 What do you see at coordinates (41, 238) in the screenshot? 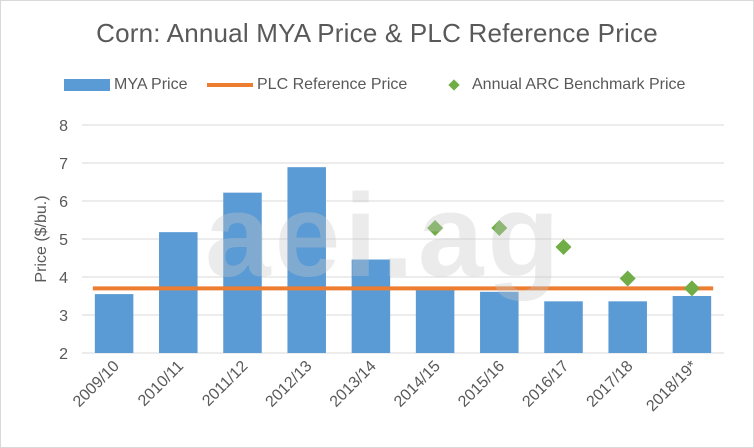
I see `y-axis-label: Price ($/bu.)` at bounding box center [41, 238].